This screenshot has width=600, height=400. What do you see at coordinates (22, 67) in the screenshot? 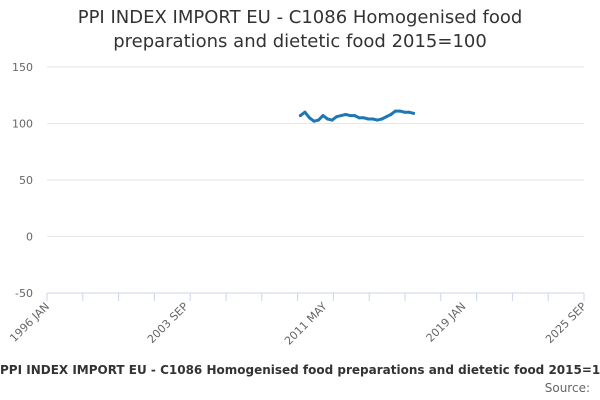
I see `y-tick-label: 150` at bounding box center [22, 67].